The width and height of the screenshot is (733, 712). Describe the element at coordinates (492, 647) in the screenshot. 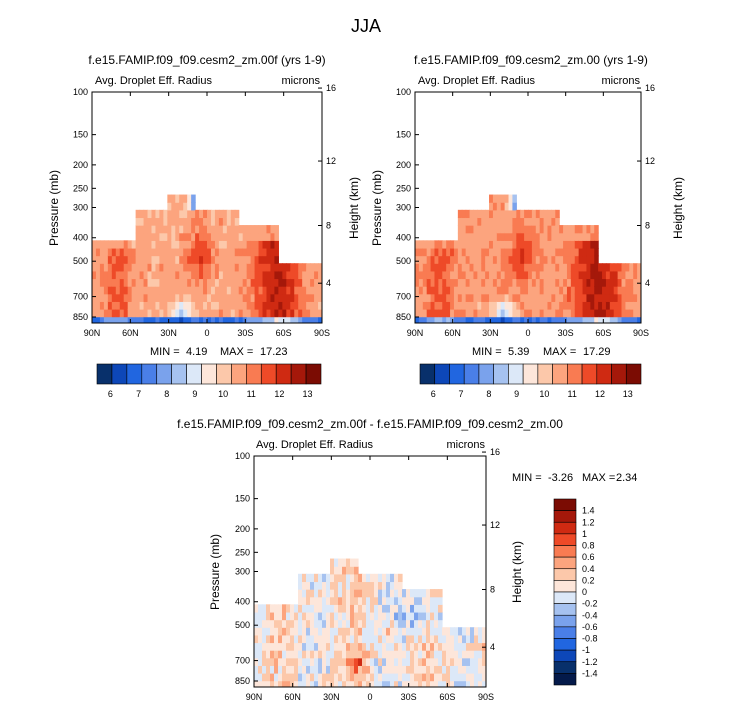

I see `y-right-tick-label: 4` at that location.